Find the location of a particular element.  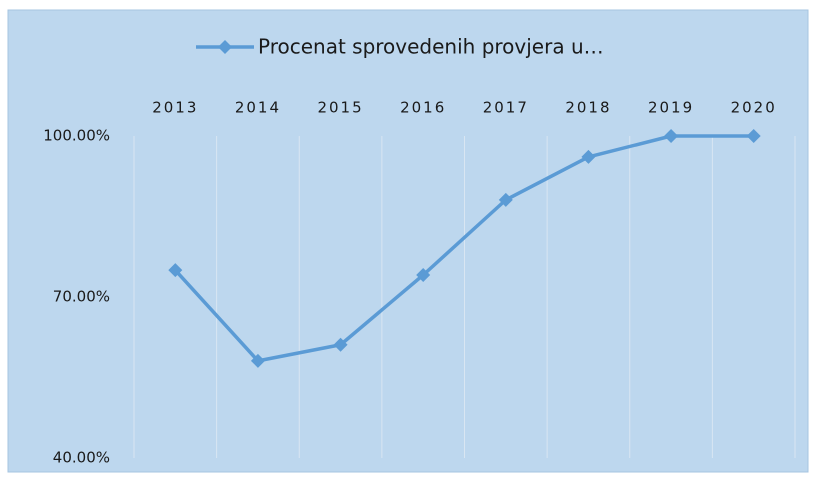

y-tick-label: 100.00% is located at coordinates (76, 136).